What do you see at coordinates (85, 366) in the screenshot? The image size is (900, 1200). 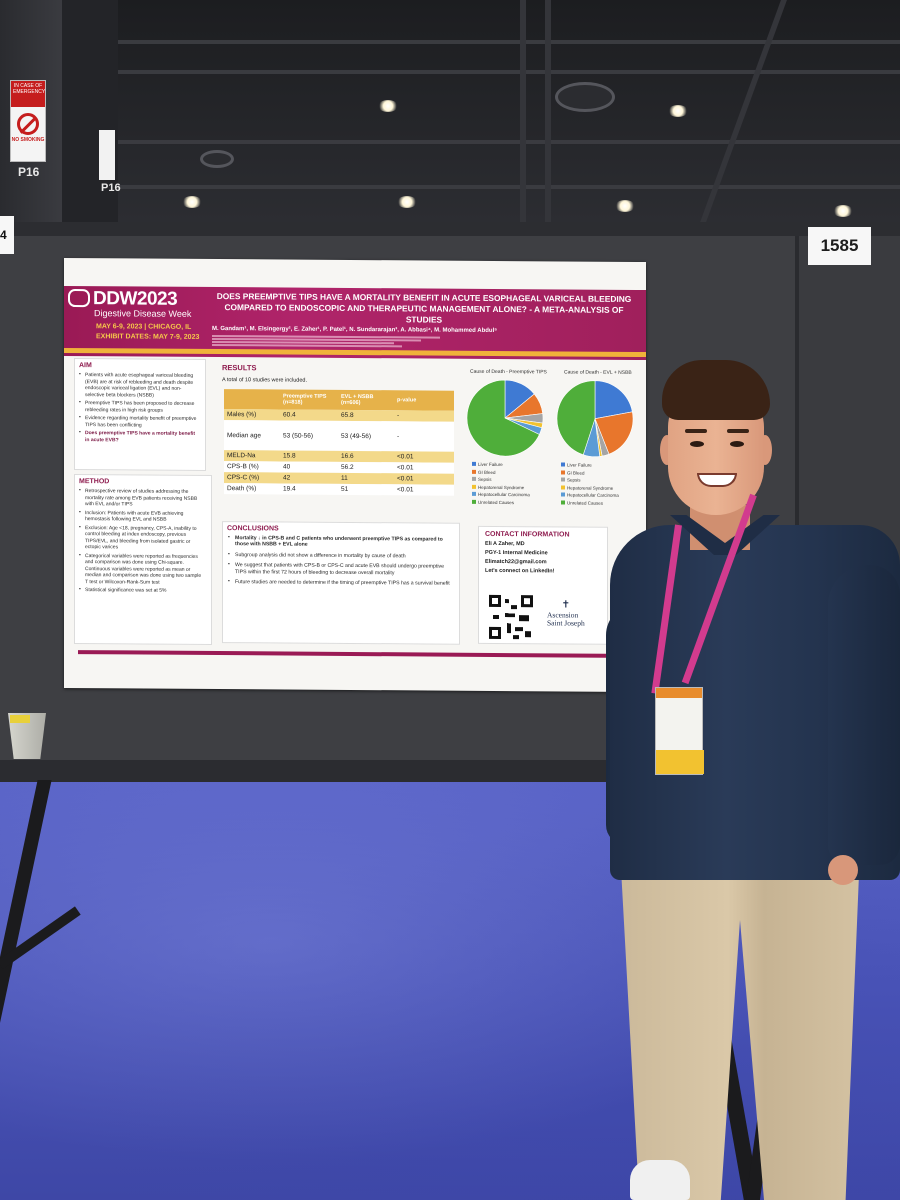 I see `aim-title: AIM` at bounding box center [85, 366].